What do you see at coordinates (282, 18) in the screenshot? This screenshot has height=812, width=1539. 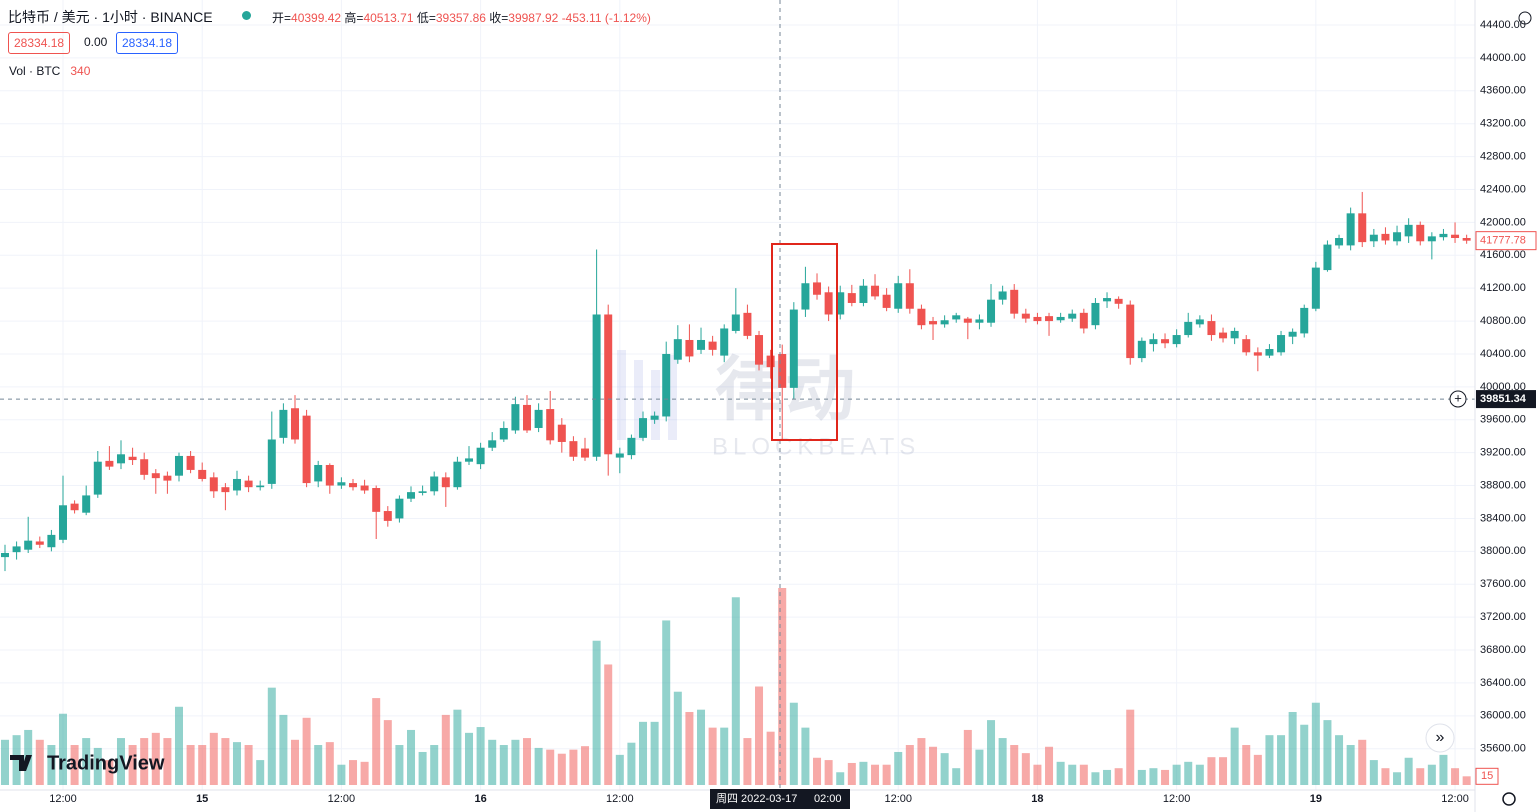 I see `open-label: 开=` at bounding box center [282, 18].